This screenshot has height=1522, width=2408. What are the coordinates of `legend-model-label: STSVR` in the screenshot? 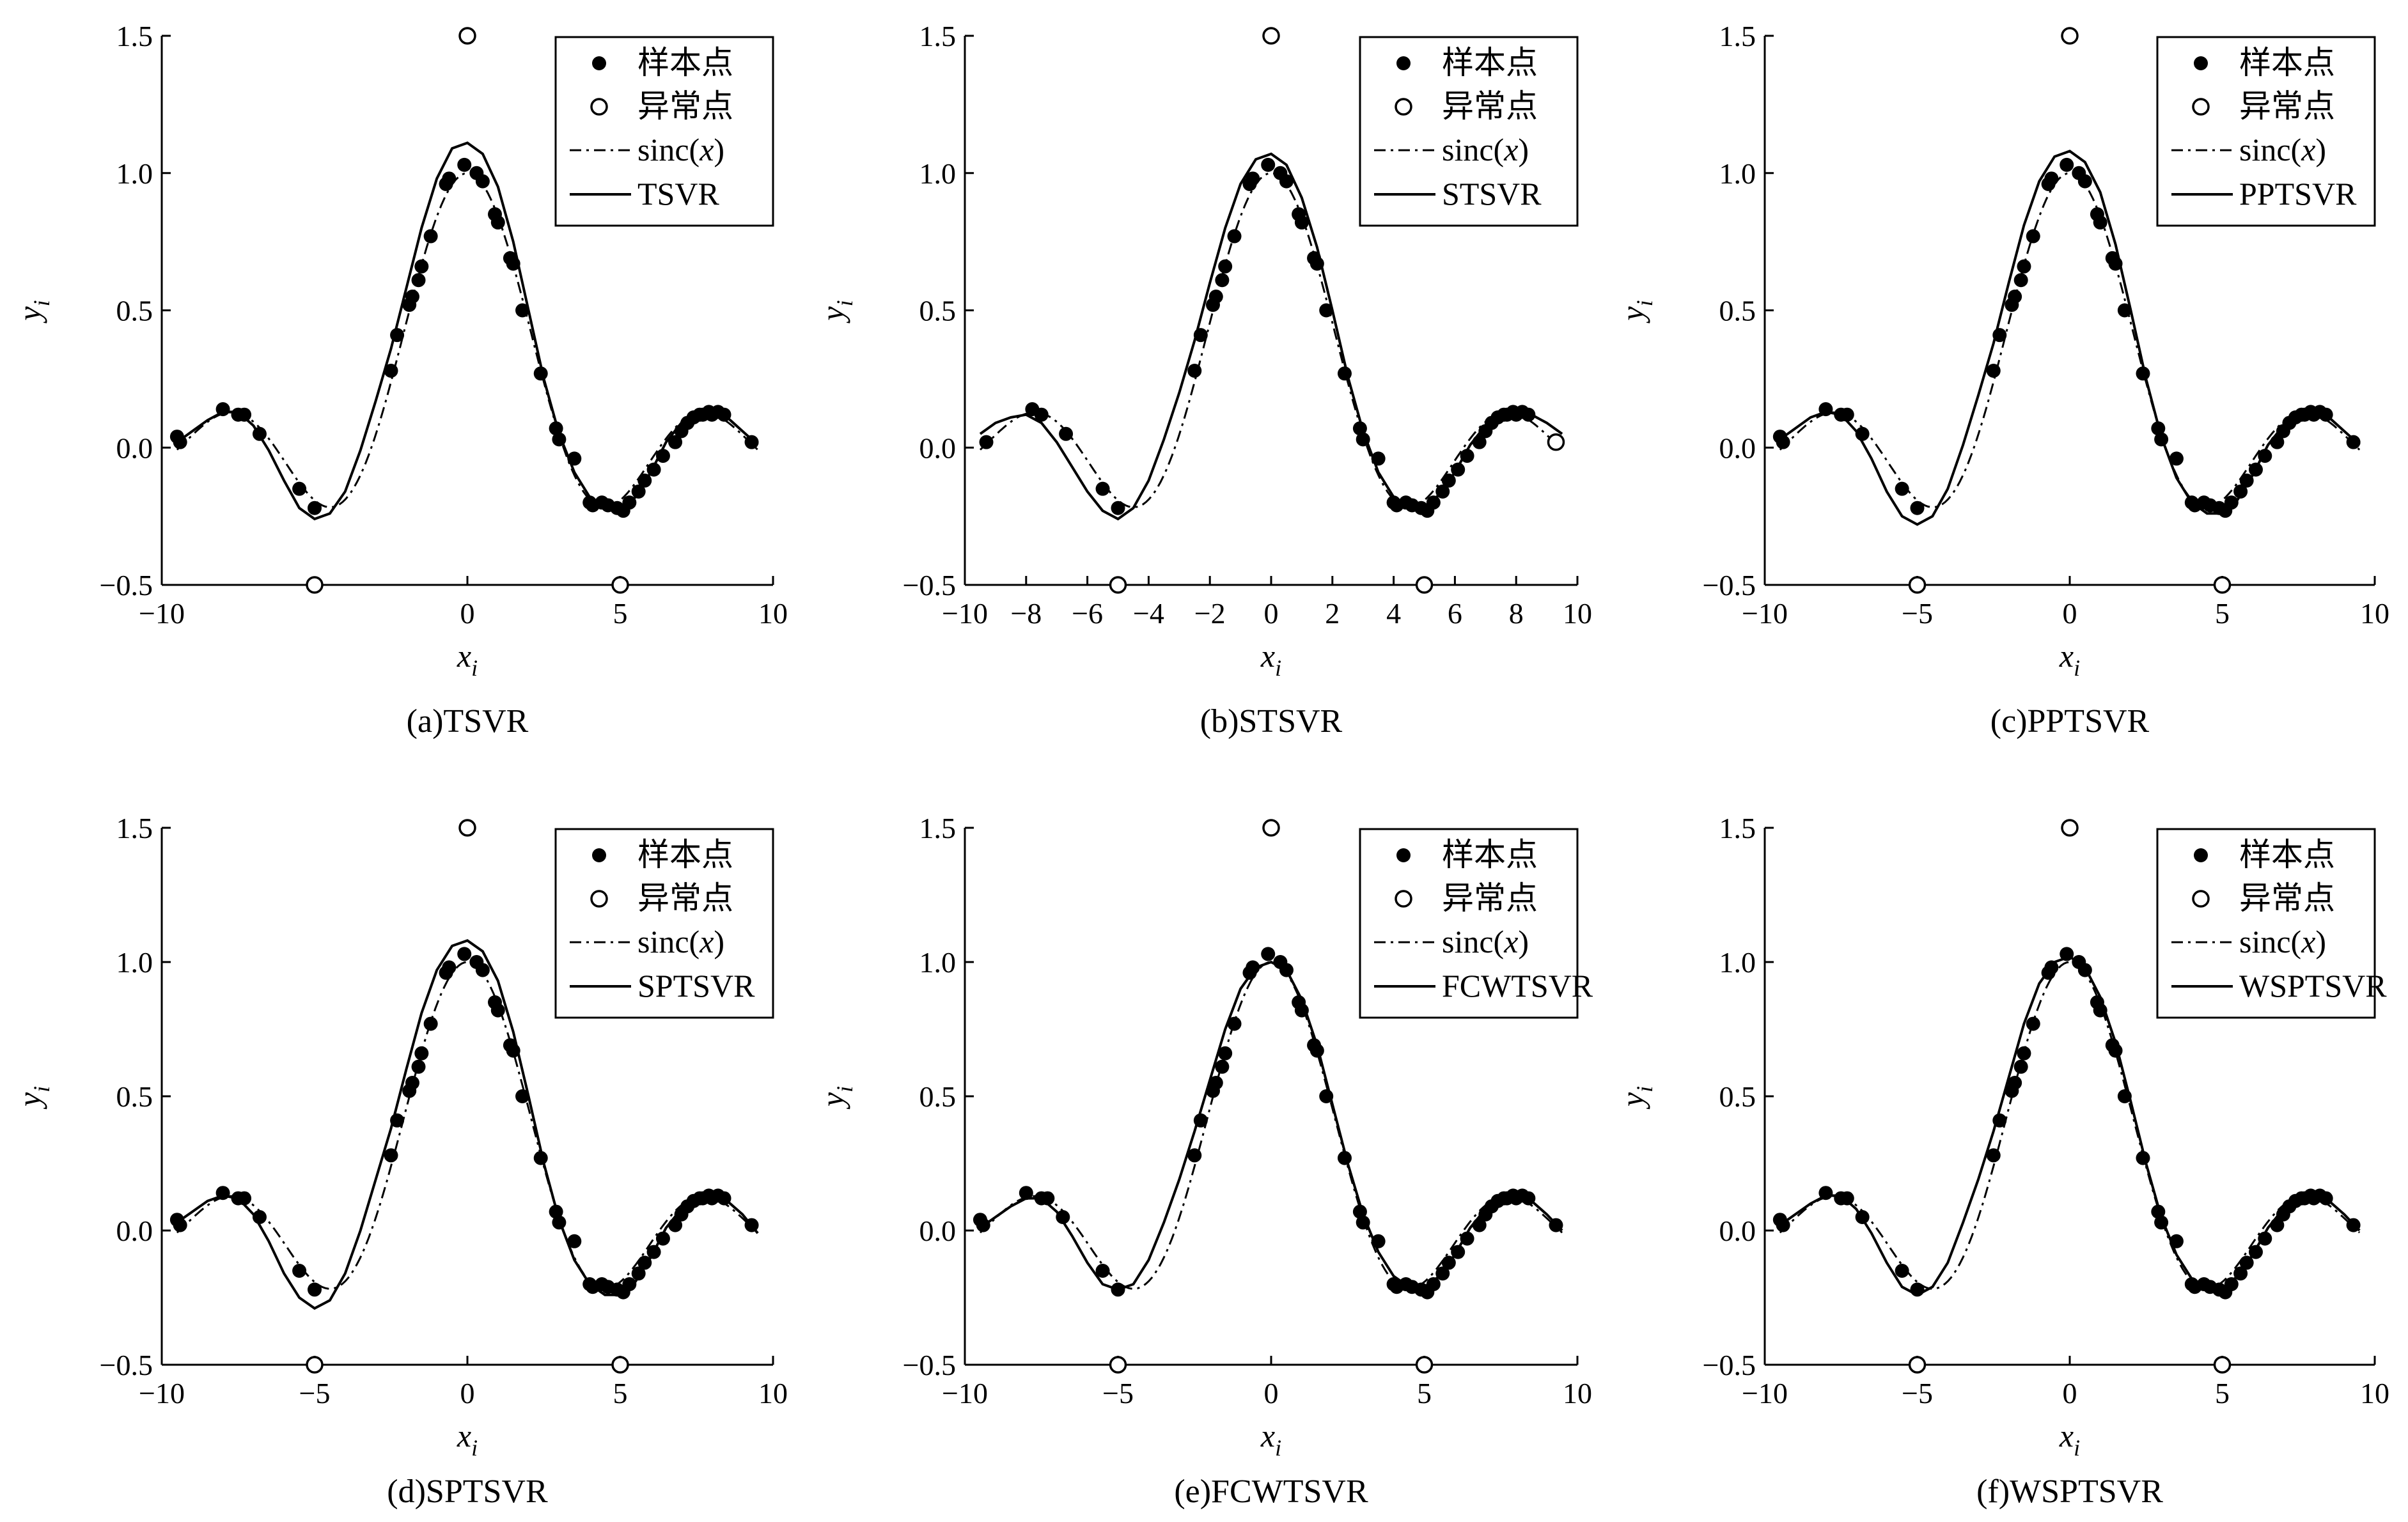 It's located at (1492, 194).